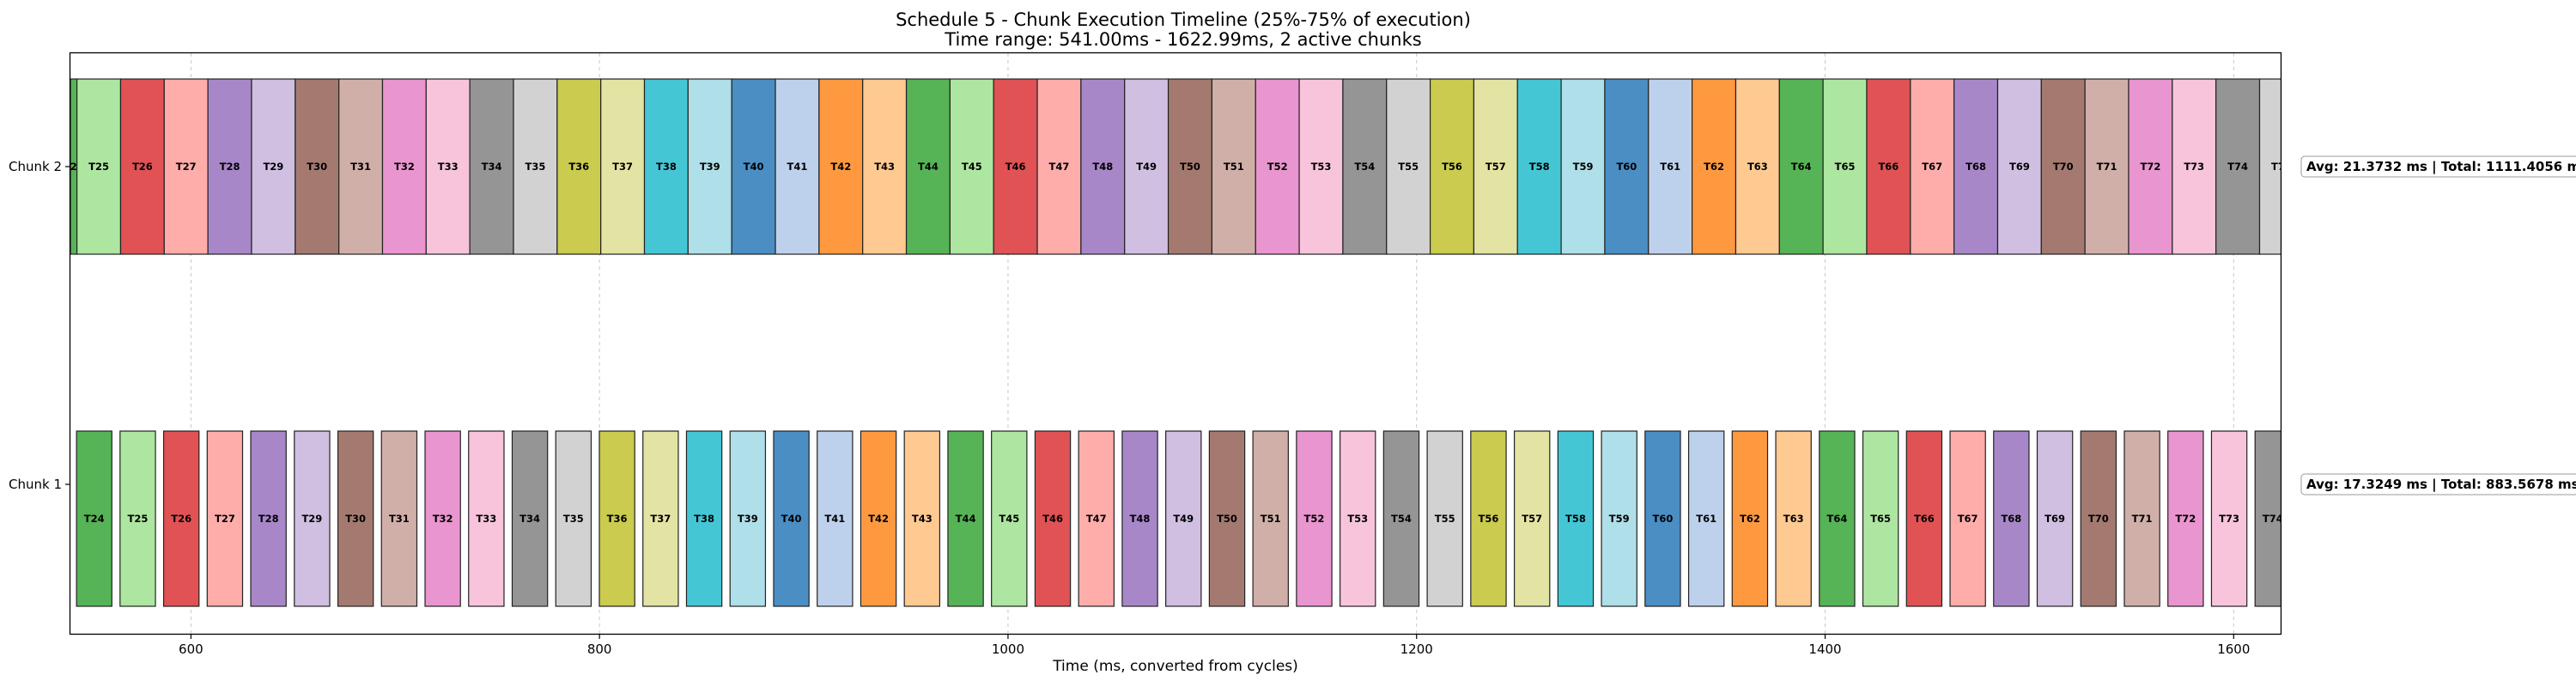  I want to click on task-label: T36, so click(578, 167).